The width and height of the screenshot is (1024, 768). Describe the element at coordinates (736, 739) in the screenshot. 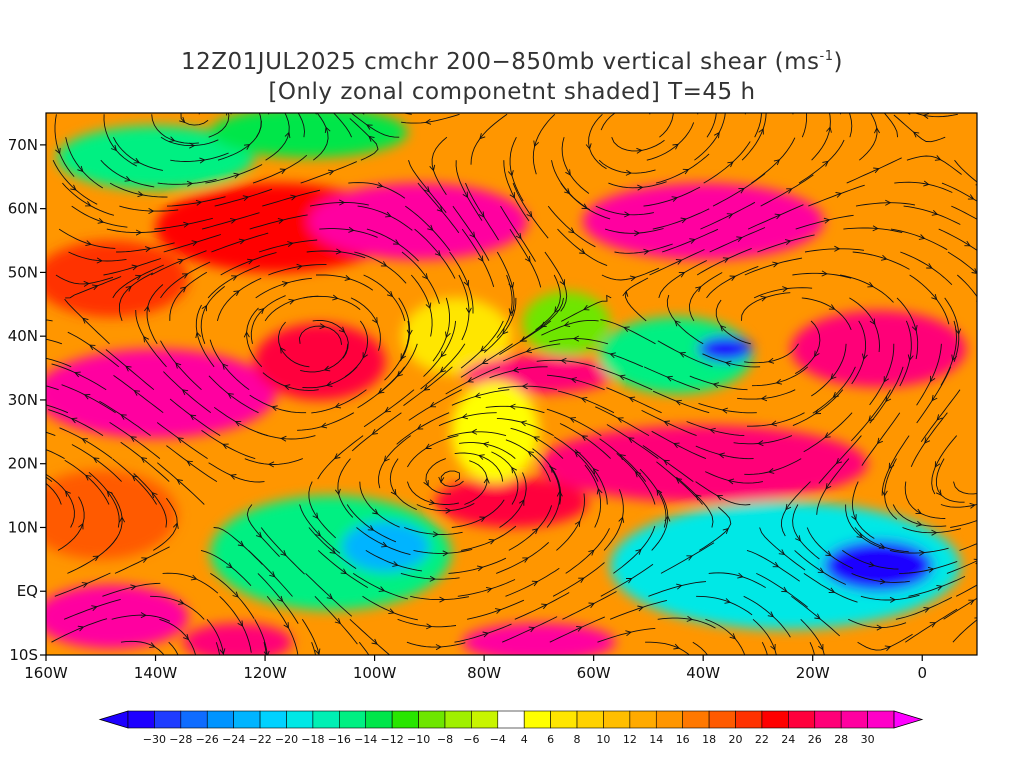

I see `colorbar-label: 20` at that location.